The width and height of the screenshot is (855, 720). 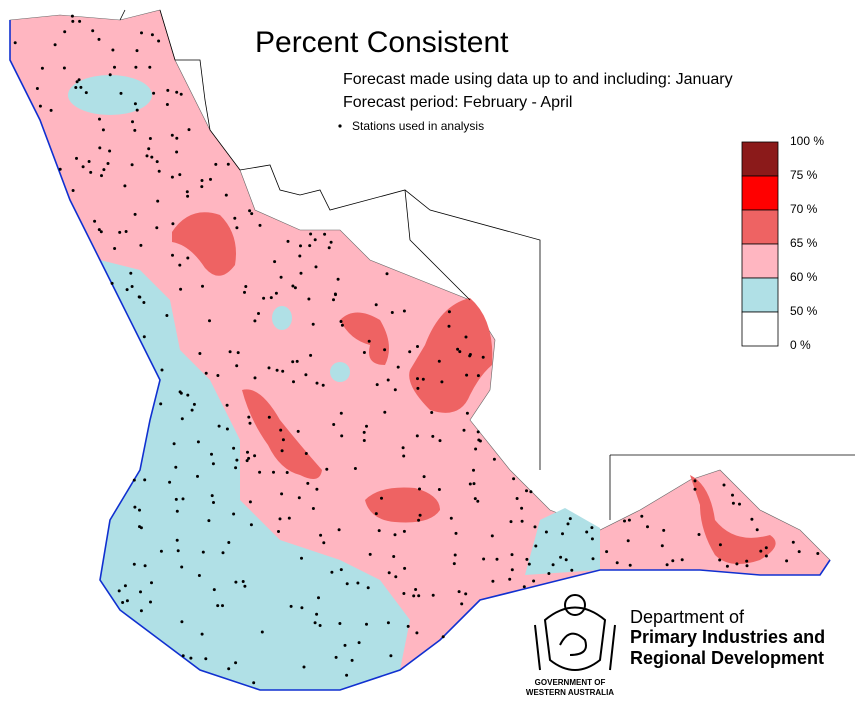 What do you see at coordinates (457, 102) in the screenshot?
I see `subtitle: Forecast period: February - April` at bounding box center [457, 102].